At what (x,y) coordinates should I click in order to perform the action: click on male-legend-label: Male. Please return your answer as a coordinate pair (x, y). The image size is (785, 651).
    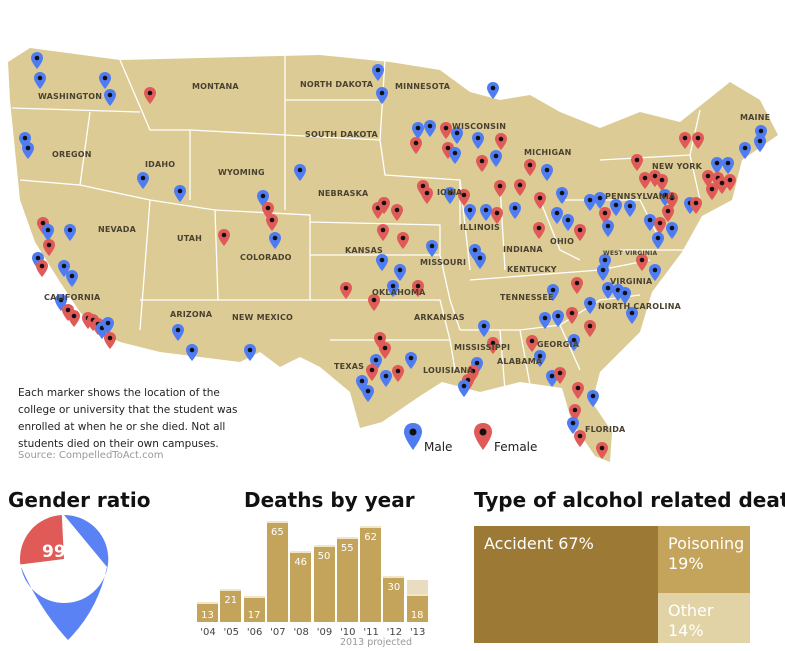
    Looking at the image, I should click on (438, 447).